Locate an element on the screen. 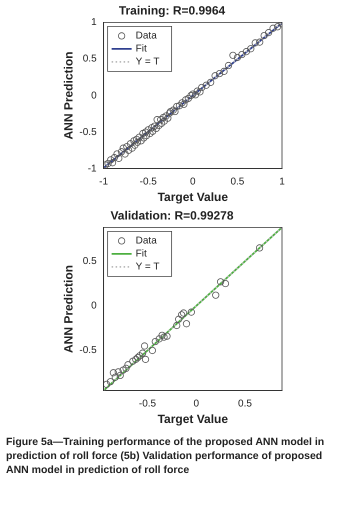  chart-title: Training: R=0.9964 is located at coordinates (172, 11).